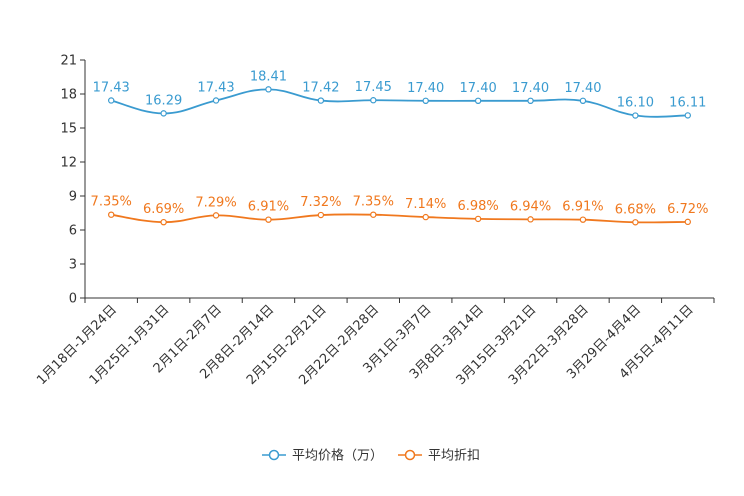 The height and width of the screenshot is (496, 744). What do you see at coordinates (215, 202) in the screenshot?
I see `data-label: 7.29%` at bounding box center [215, 202].